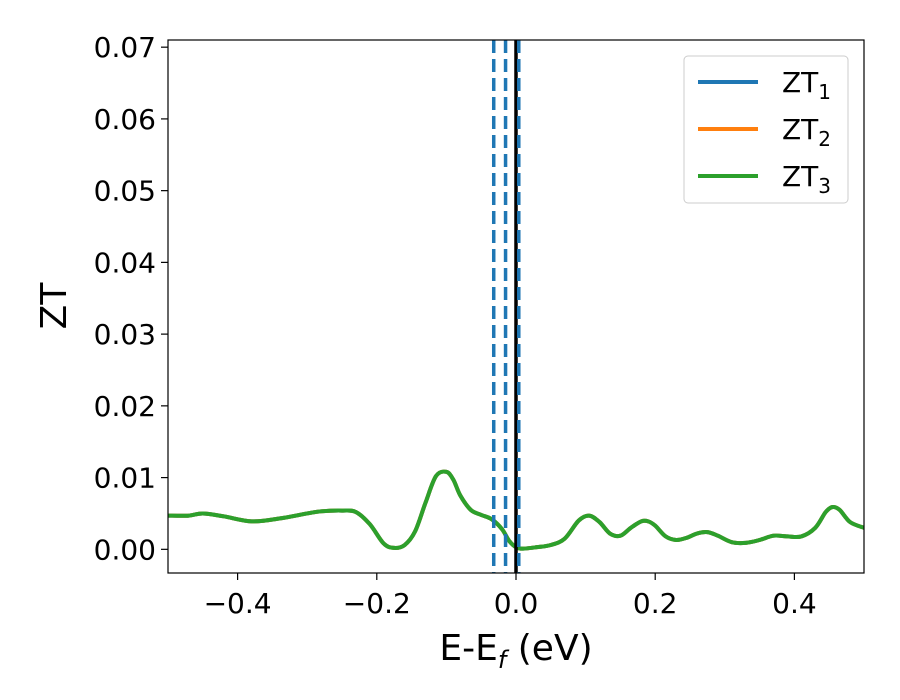 The height and width of the screenshot is (700, 900). What do you see at coordinates (125, 191) in the screenshot?
I see `y-tick-label: 0.05` at bounding box center [125, 191].